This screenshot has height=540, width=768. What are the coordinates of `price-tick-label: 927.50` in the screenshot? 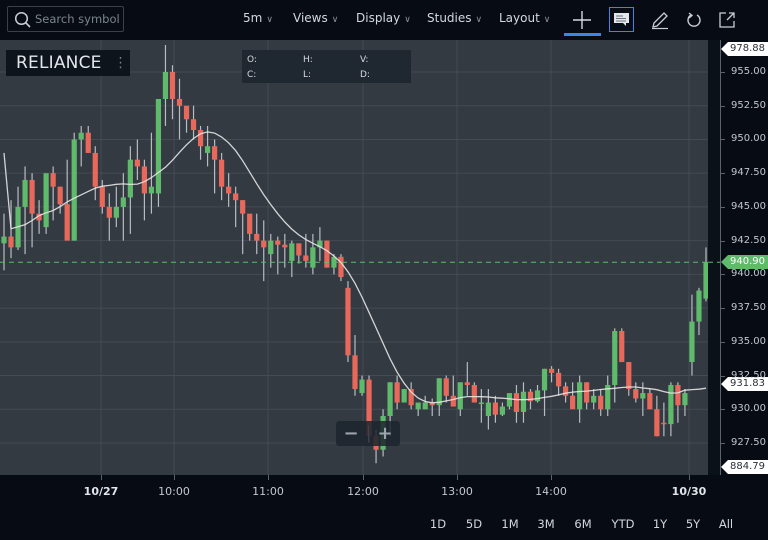 It's located at (748, 442).